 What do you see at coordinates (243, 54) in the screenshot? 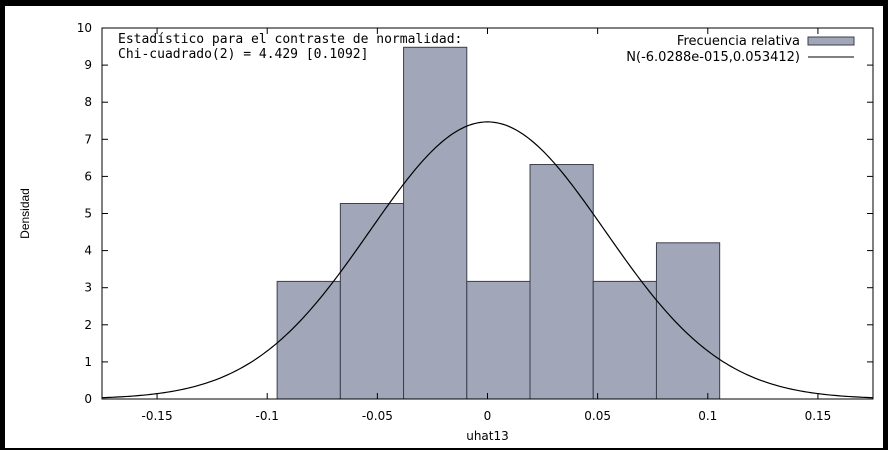
I see `normality-test-statistic: Chi-cuadrado(2) = 4.429 [0.1092]` at bounding box center [243, 54].